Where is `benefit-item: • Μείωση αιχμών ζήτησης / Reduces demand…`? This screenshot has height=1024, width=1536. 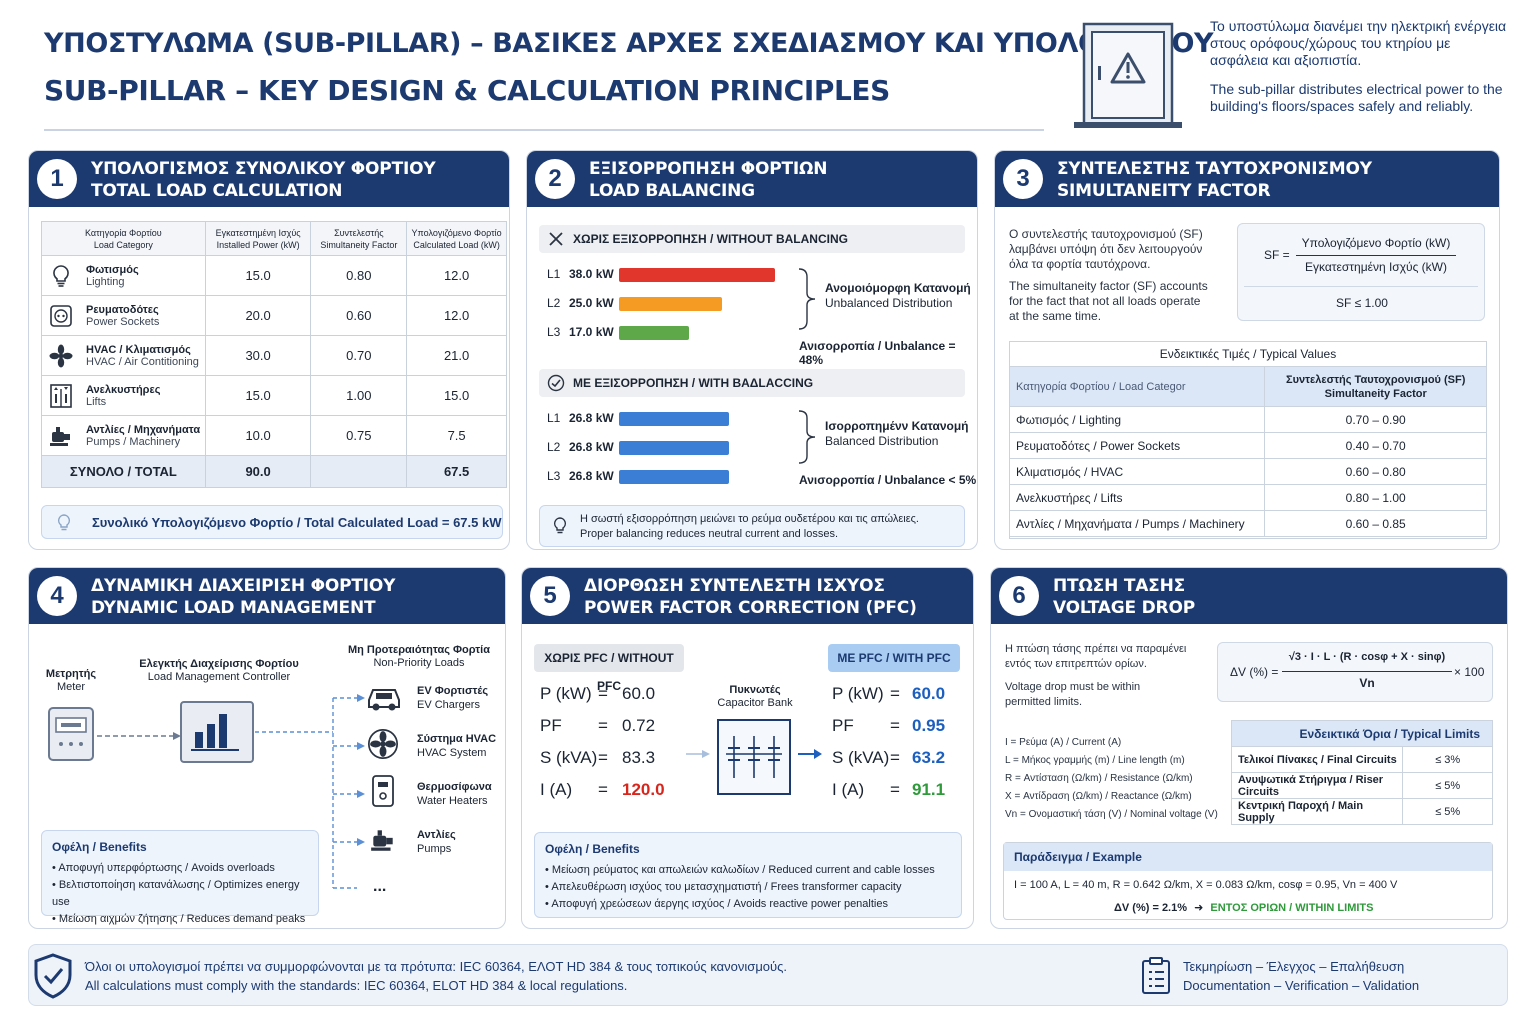 benefit-item: • Μείωση αιχμών ζήτησης / Reduces demand… is located at coordinates (179, 919).